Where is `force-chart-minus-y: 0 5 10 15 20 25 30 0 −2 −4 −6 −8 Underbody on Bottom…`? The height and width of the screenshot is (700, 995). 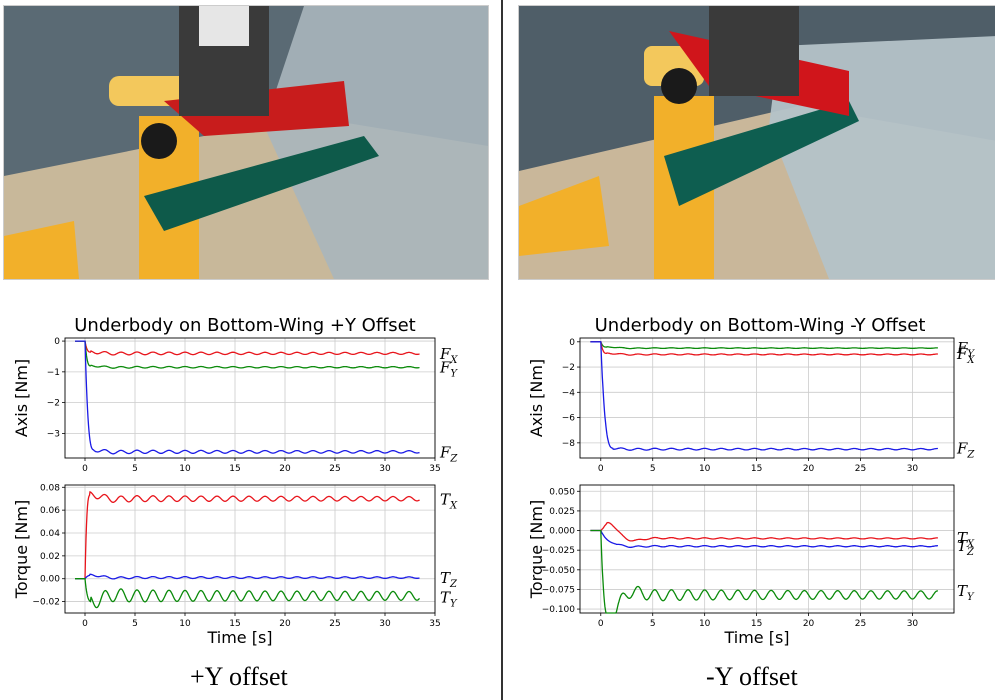
force-chart-minus-y: 0 5 10 15 20 25 30 0 −2 −4 −6 −8 Underbody on Bottom… is located at coordinates (751, 394).